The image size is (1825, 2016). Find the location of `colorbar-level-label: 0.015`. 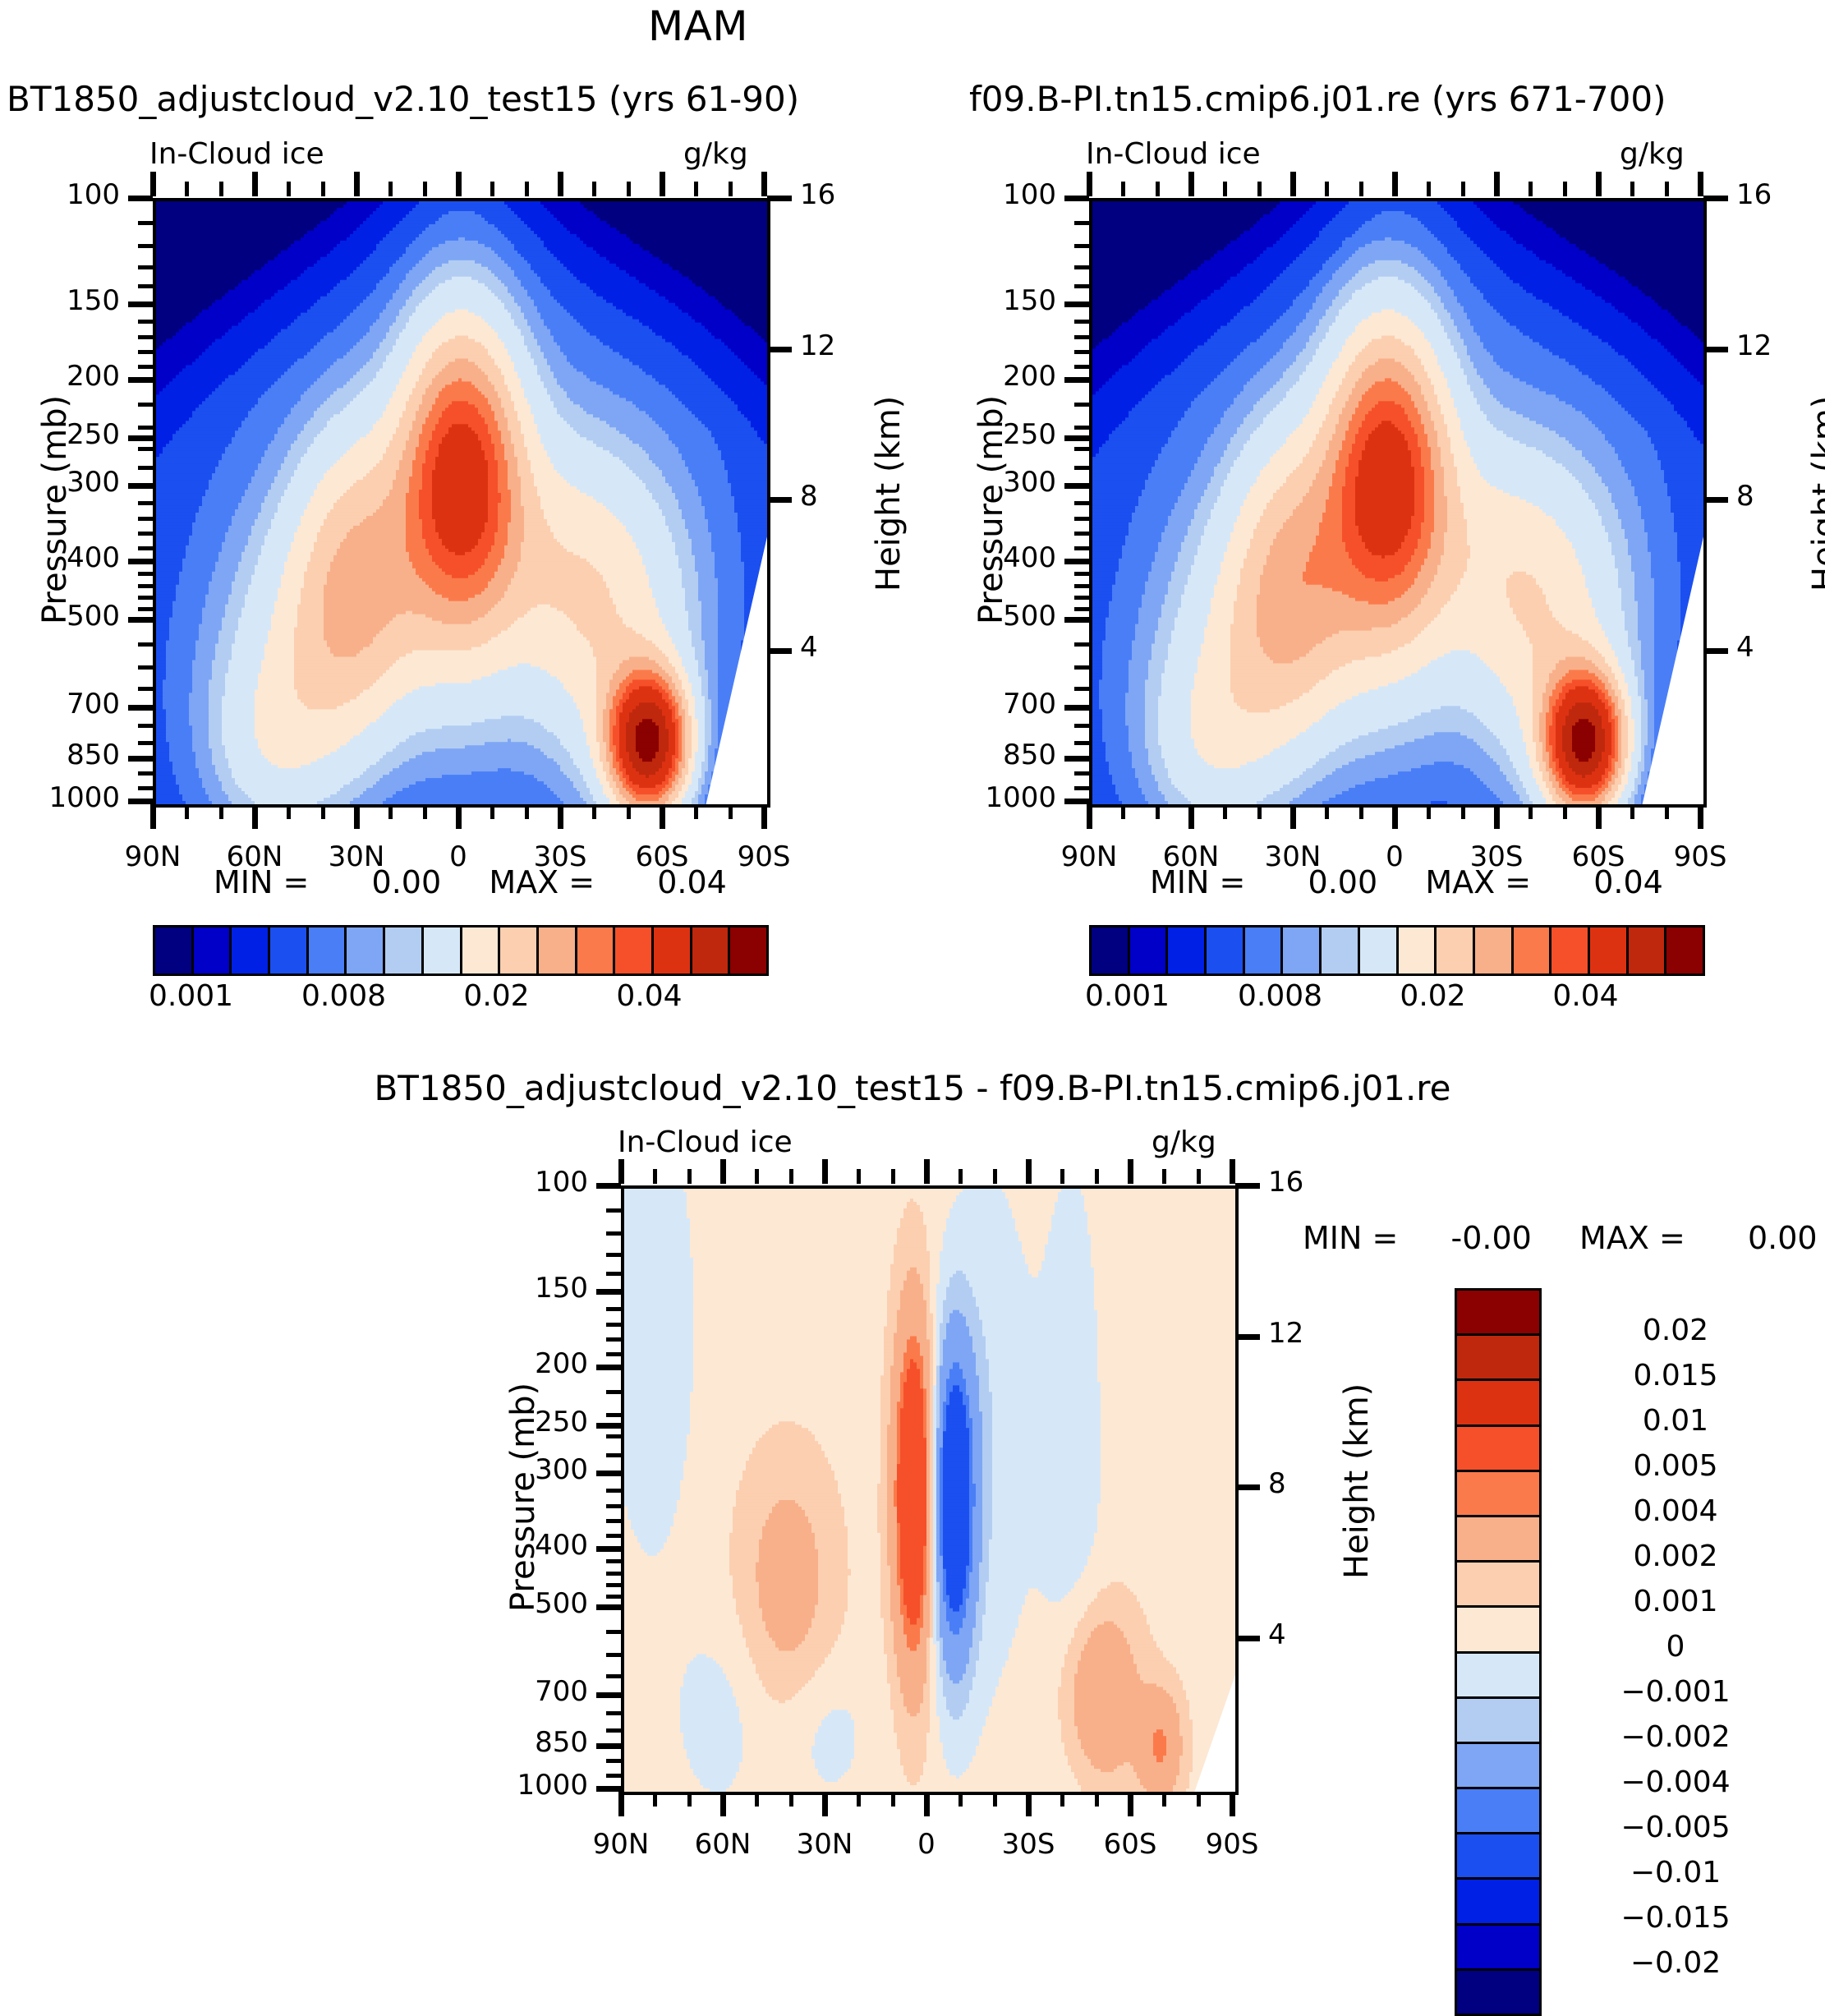

colorbar-level-label: 0.015 is located at coordinates (1676, 1375).